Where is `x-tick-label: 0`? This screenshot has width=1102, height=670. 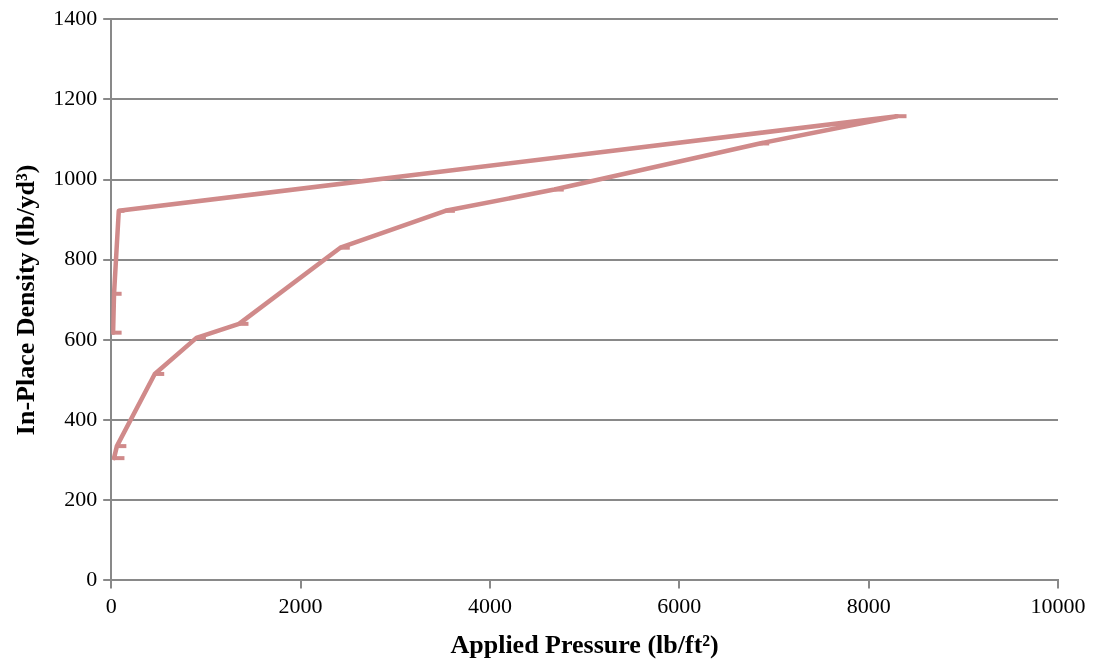 x-tick-label: 0 is located at coordinates (111, 606).